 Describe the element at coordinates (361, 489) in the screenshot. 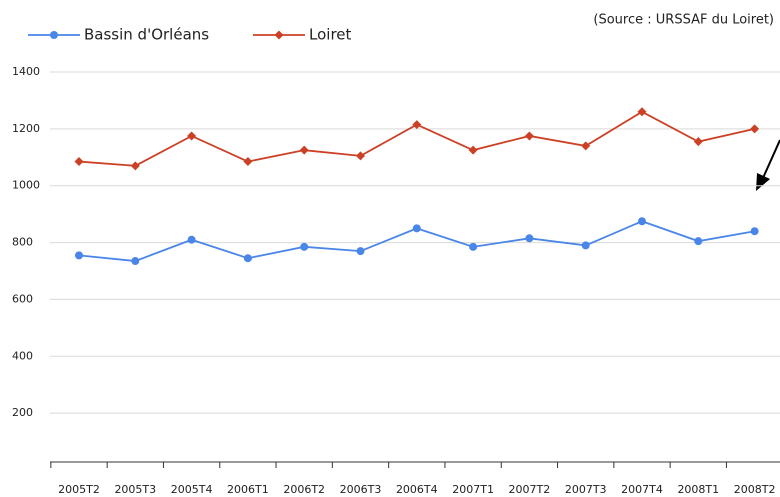

I see `x-tick-label: 2006T3` at that location.